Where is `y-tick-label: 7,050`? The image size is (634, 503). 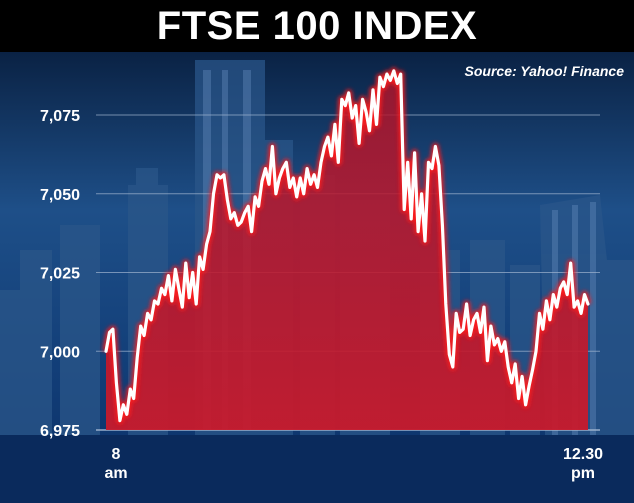
y-tick-label: 7,050 is located at coordinates (60, 195).